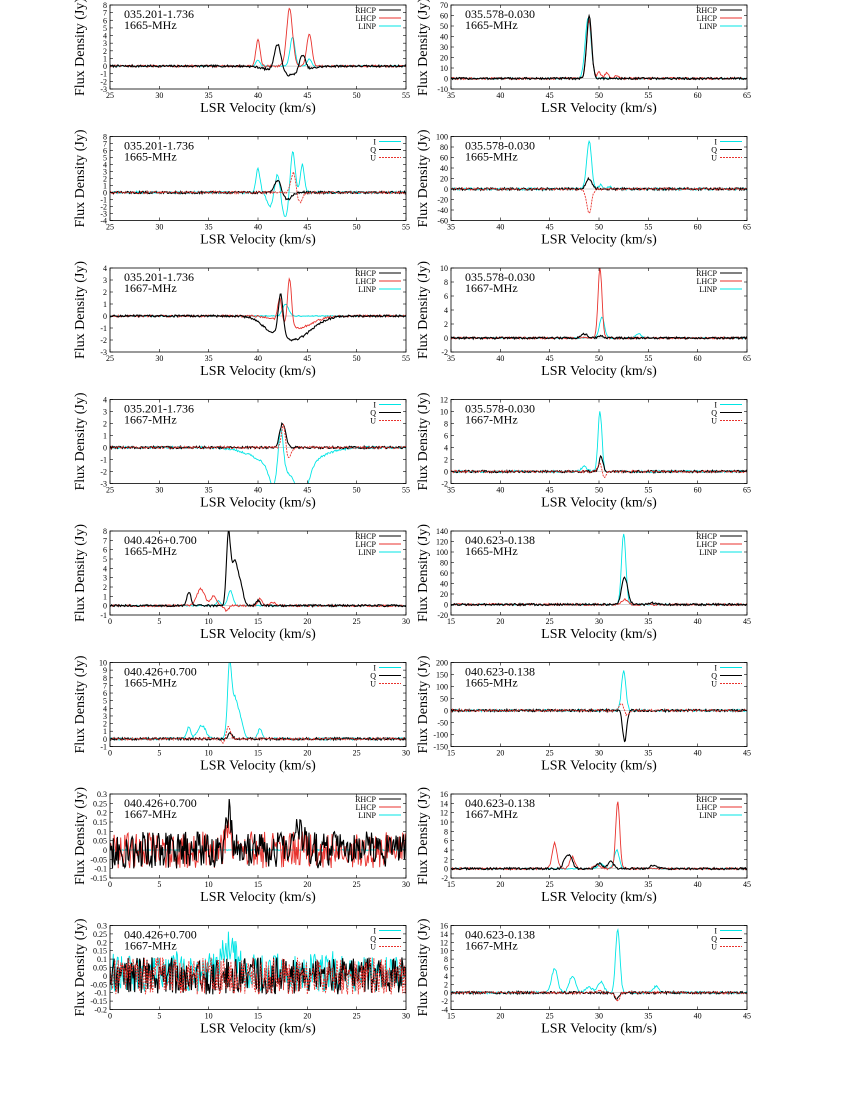 The width and height of the screenshot is (845, 1093). What do you see at coordinates (98, 984) in the screenshot?
I see `y-tick-label: -0.05` at bounding box center [98, 984].